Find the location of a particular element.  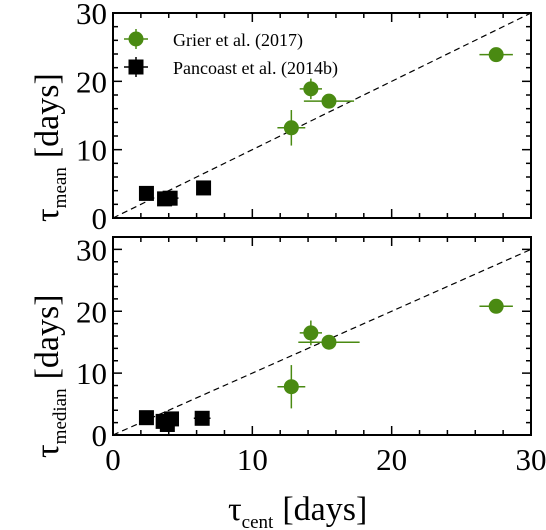

xtick-label: 10 is located at coordinates (252, 459).